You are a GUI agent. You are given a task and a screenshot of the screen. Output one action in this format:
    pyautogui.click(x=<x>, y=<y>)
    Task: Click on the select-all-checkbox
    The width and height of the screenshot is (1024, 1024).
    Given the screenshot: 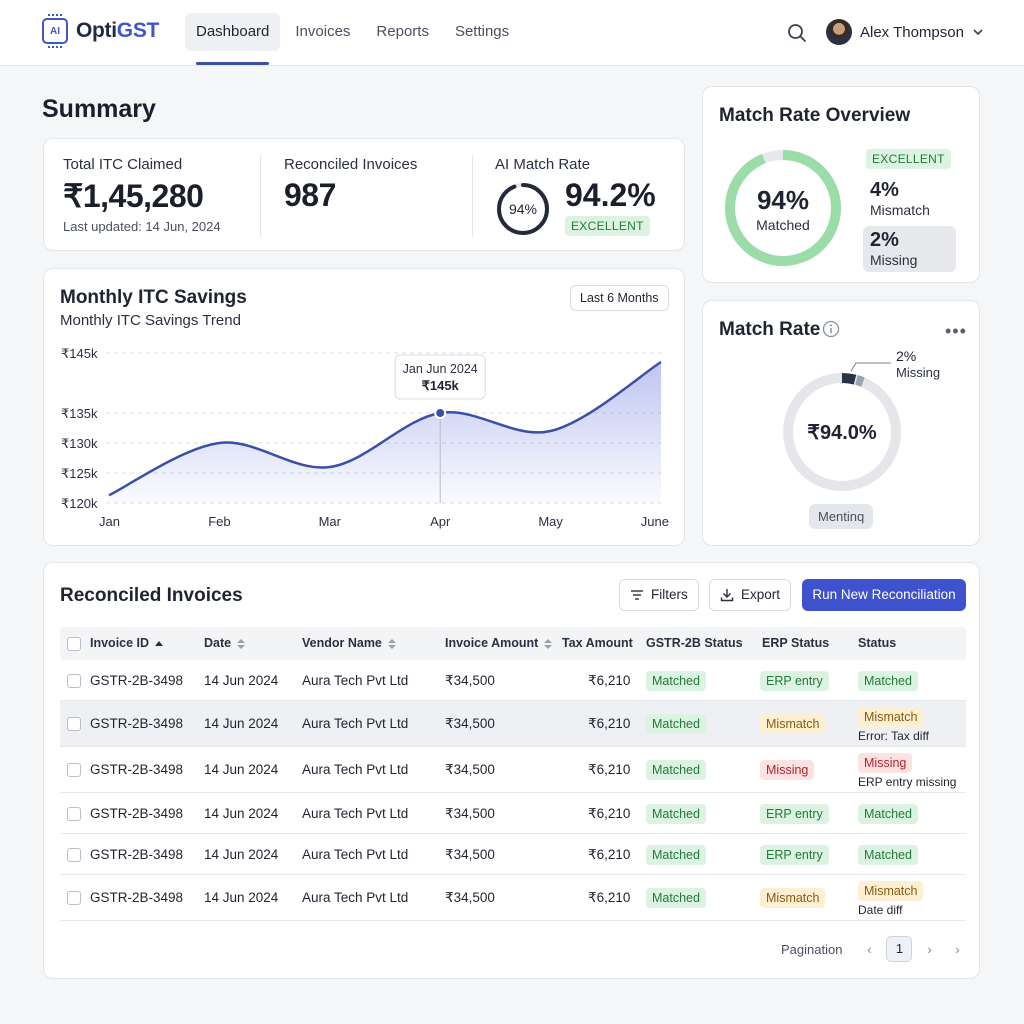 What is the action you would take?
    pyautogui.click(x=74, y=644)
    